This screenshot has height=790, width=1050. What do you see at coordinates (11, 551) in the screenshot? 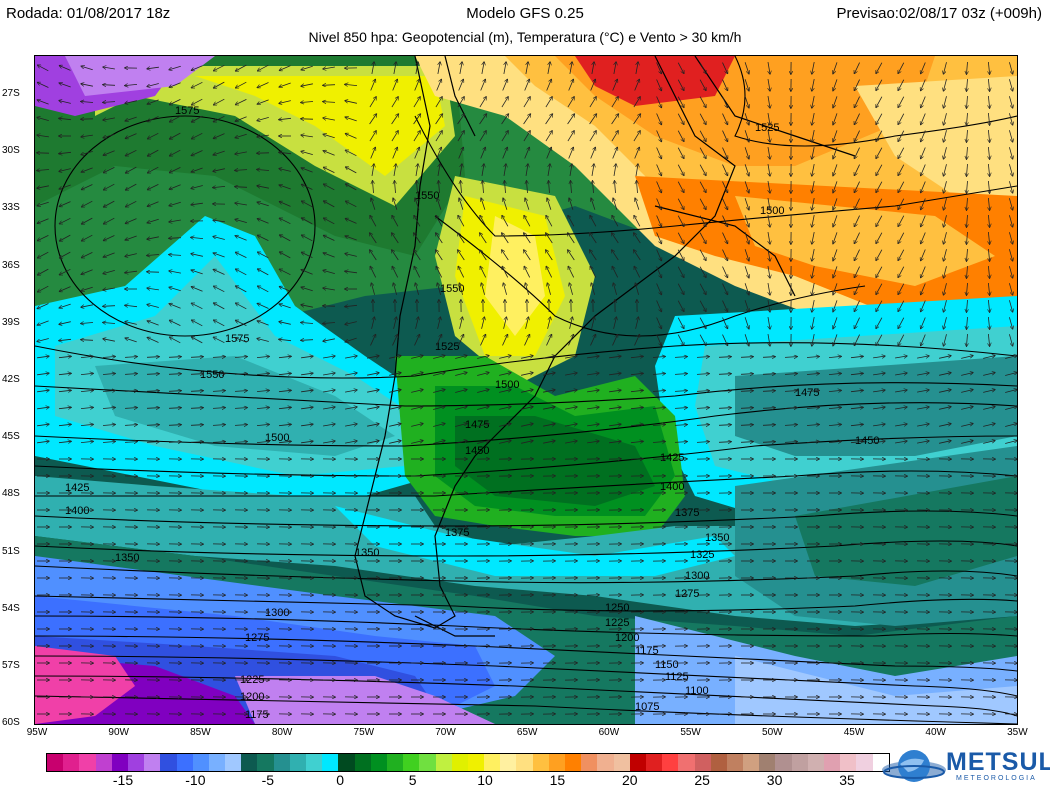
I see `latitude-label: 51S` at bounding box center [11, 551].